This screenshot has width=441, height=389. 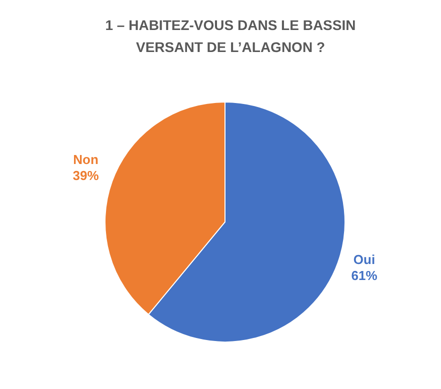 What do you see at coordinates (86, 175) in the screenshot?
I see `data-label: 39%` at bounding box center [86, 175].